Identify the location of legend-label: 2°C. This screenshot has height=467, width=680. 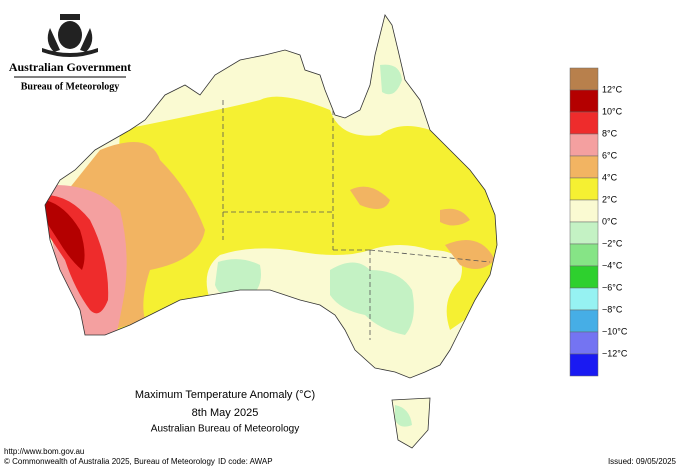
(610, 199).